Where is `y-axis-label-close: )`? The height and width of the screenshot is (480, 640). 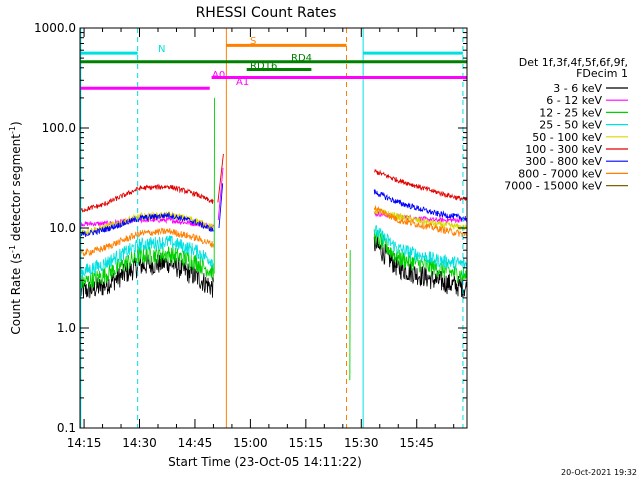 y-axis-label-close: ) is located at coordinates (16, 123).